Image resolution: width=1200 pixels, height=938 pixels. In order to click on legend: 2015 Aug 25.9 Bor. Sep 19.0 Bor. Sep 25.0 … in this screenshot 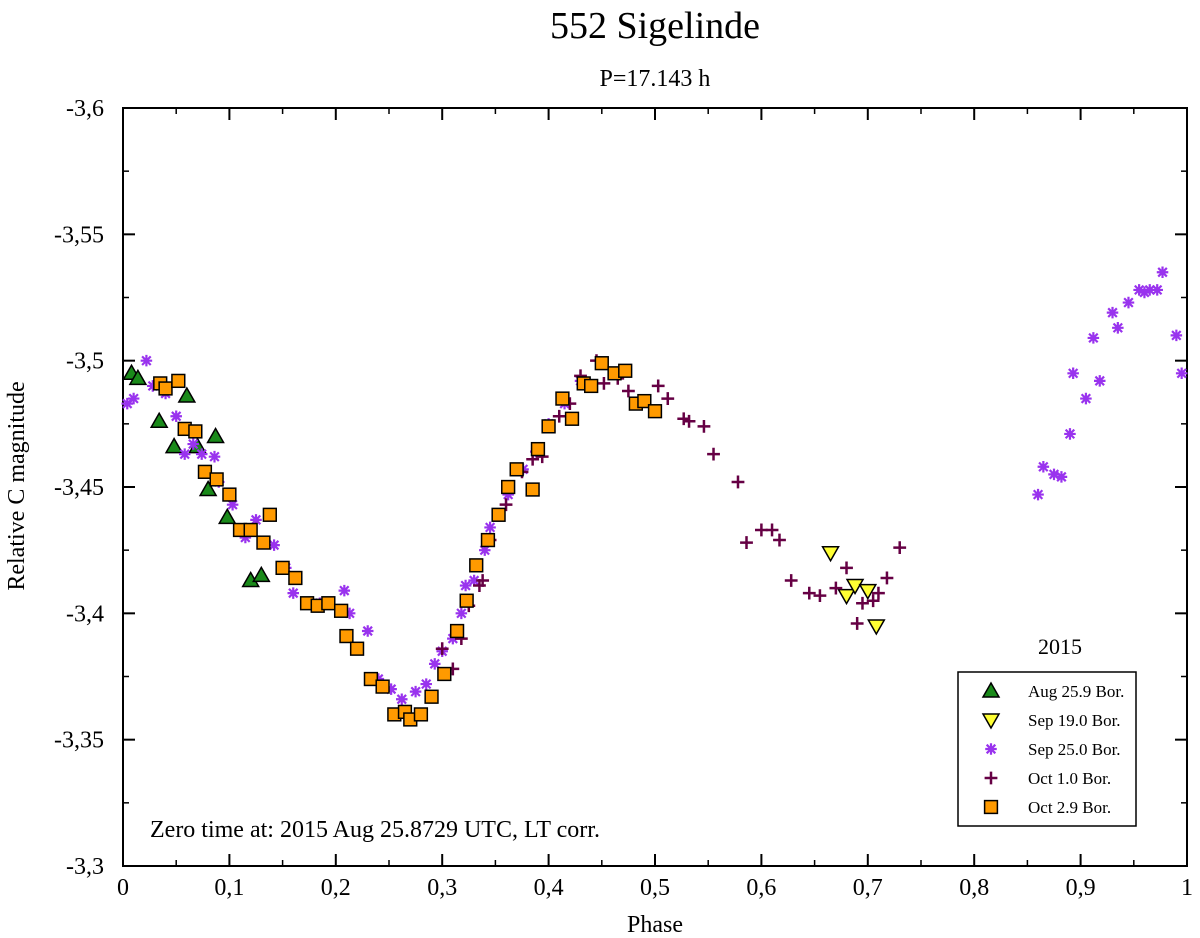, I will do `click(1047, 730)`.